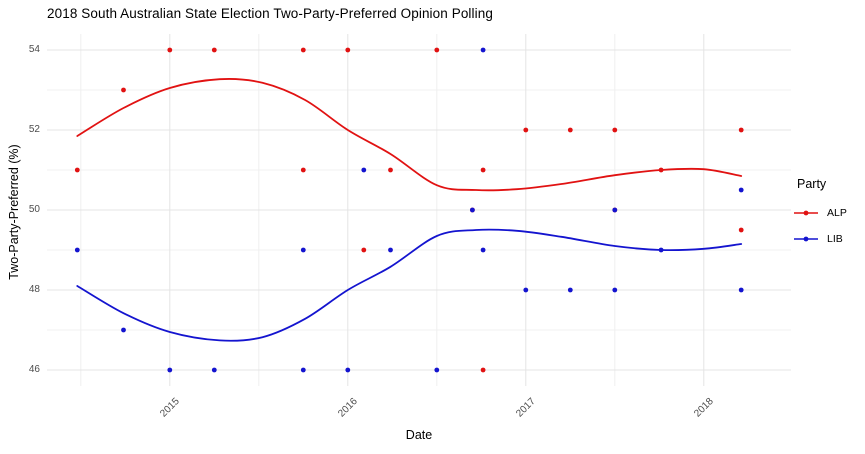 This screenshot has width=865, height=454. I want to click on legend-label-alp: ALP, so click(837, 213).